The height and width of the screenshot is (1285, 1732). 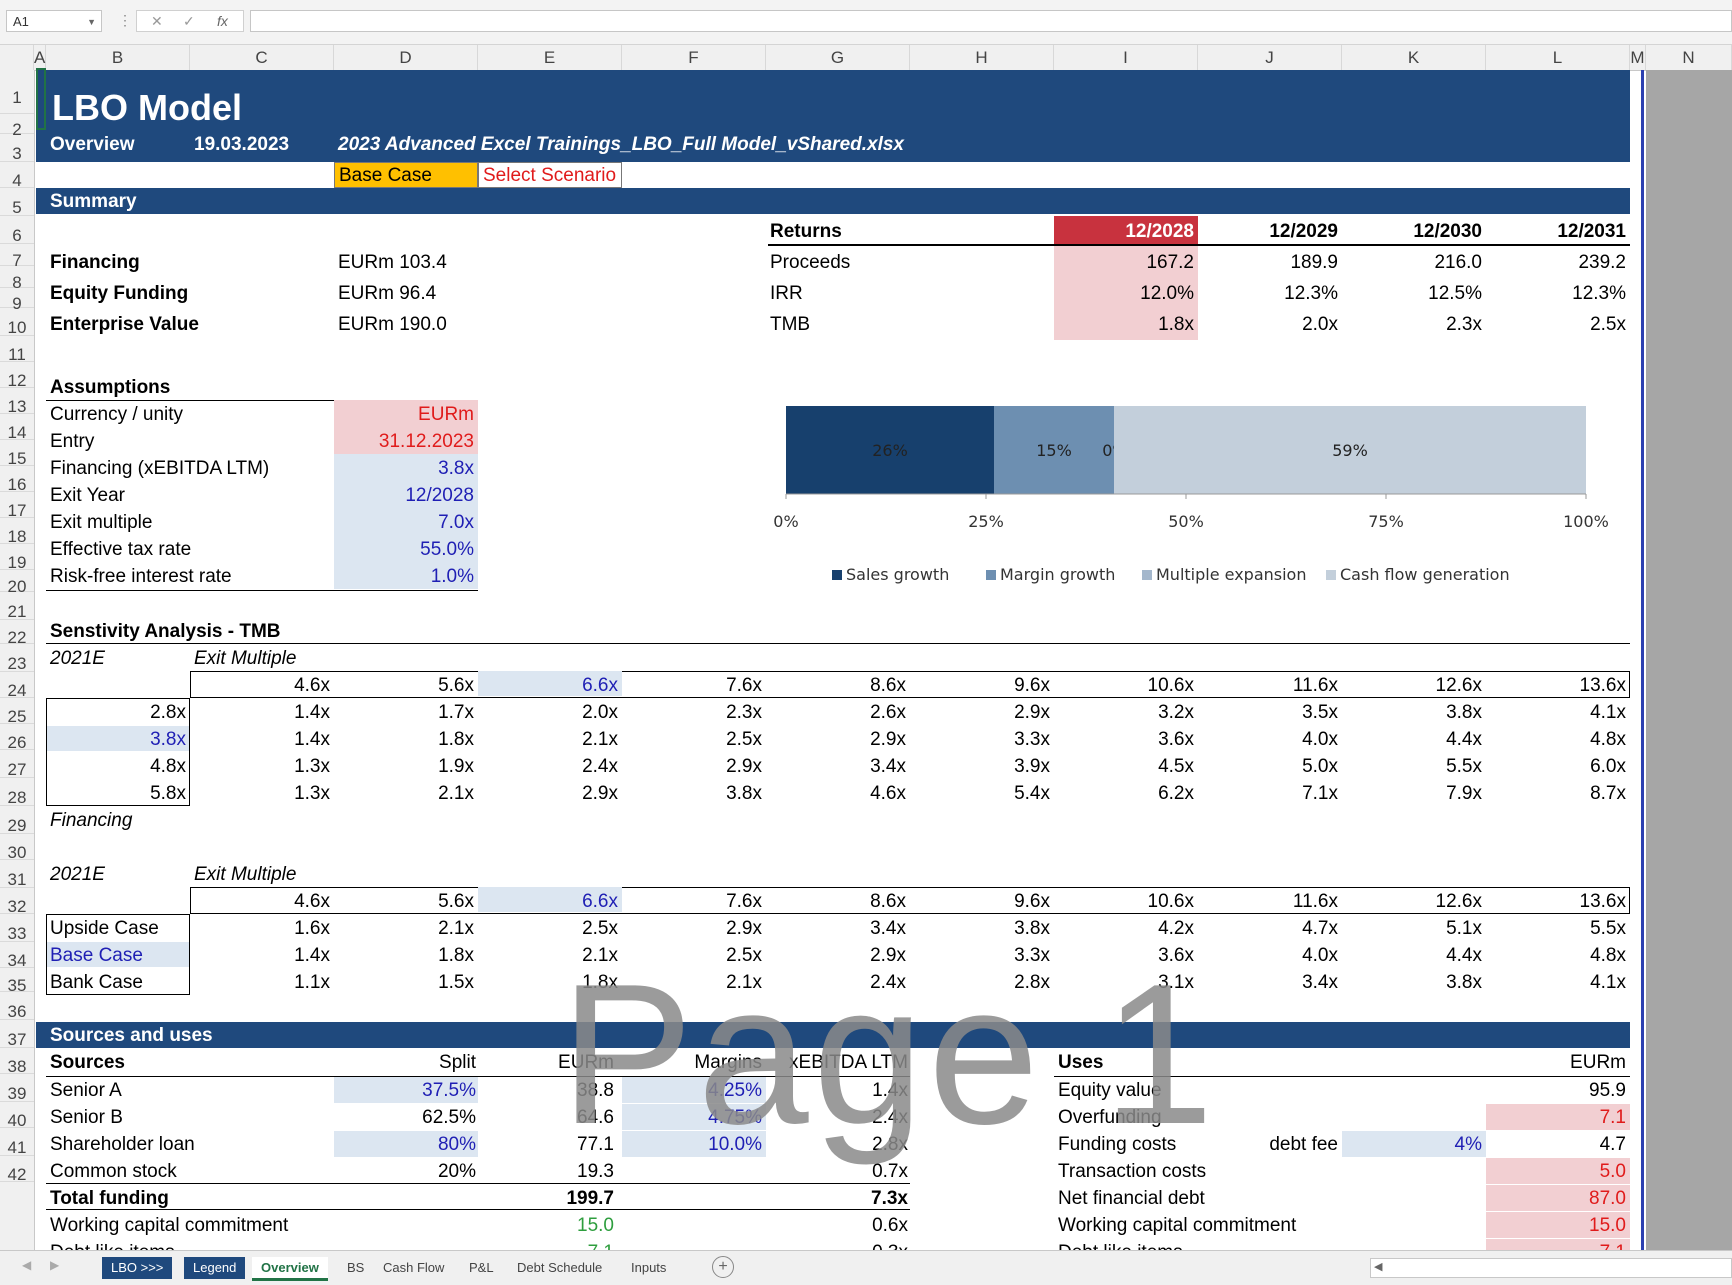 I want to click on enter-icon: ✓, so click(x=189, y=21).